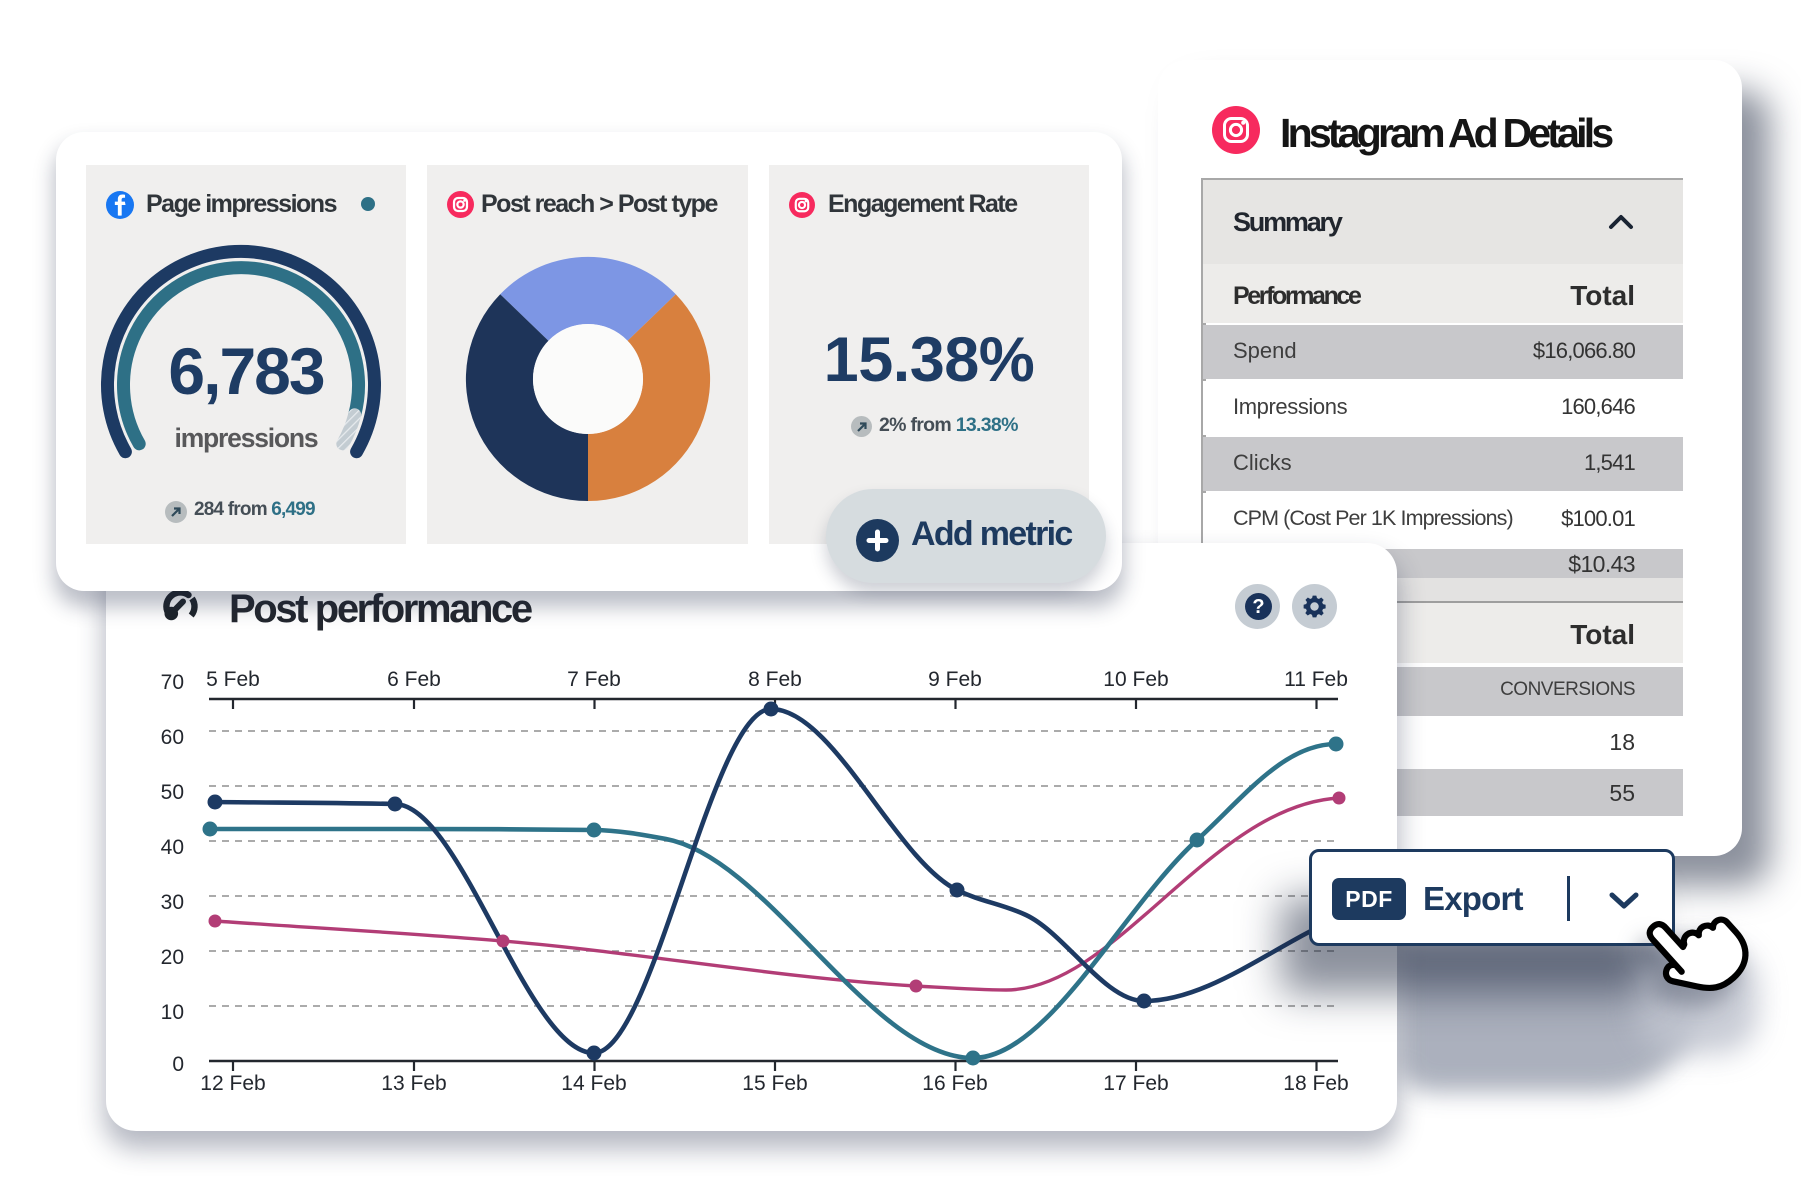  What do you see at coordinates (172, 792) in the screenshot?
I see `svg-text: 50` at bounding box center [172, 792].